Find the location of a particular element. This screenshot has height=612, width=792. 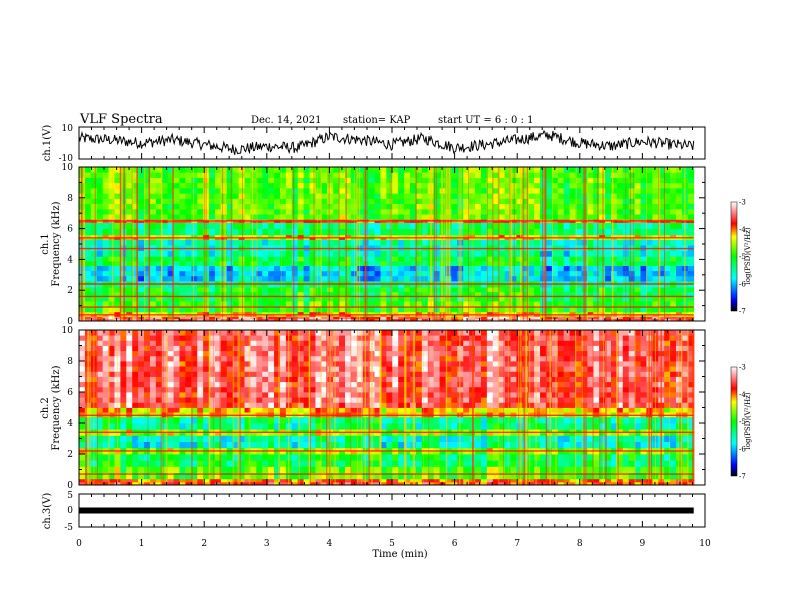

spectrogram-ytick-label: 4 is located at coordinates (70, 260).